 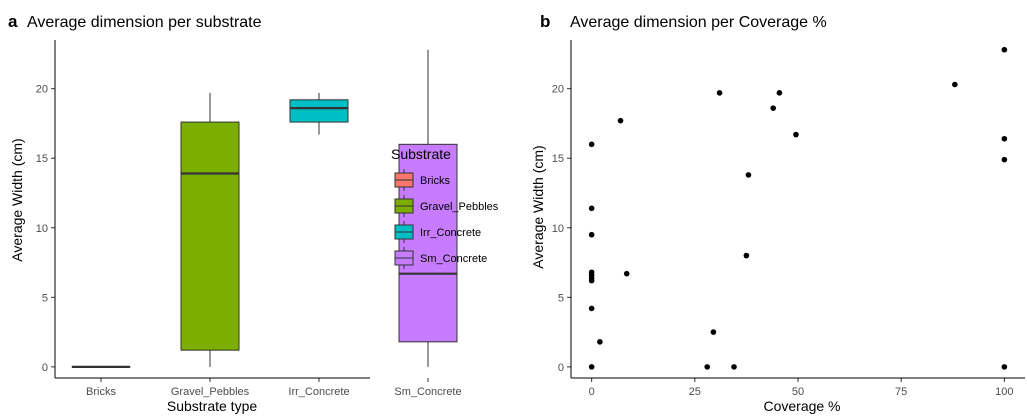 I want to click on panel-b-x-tick-label: 100, so click(x=1004, y=392).